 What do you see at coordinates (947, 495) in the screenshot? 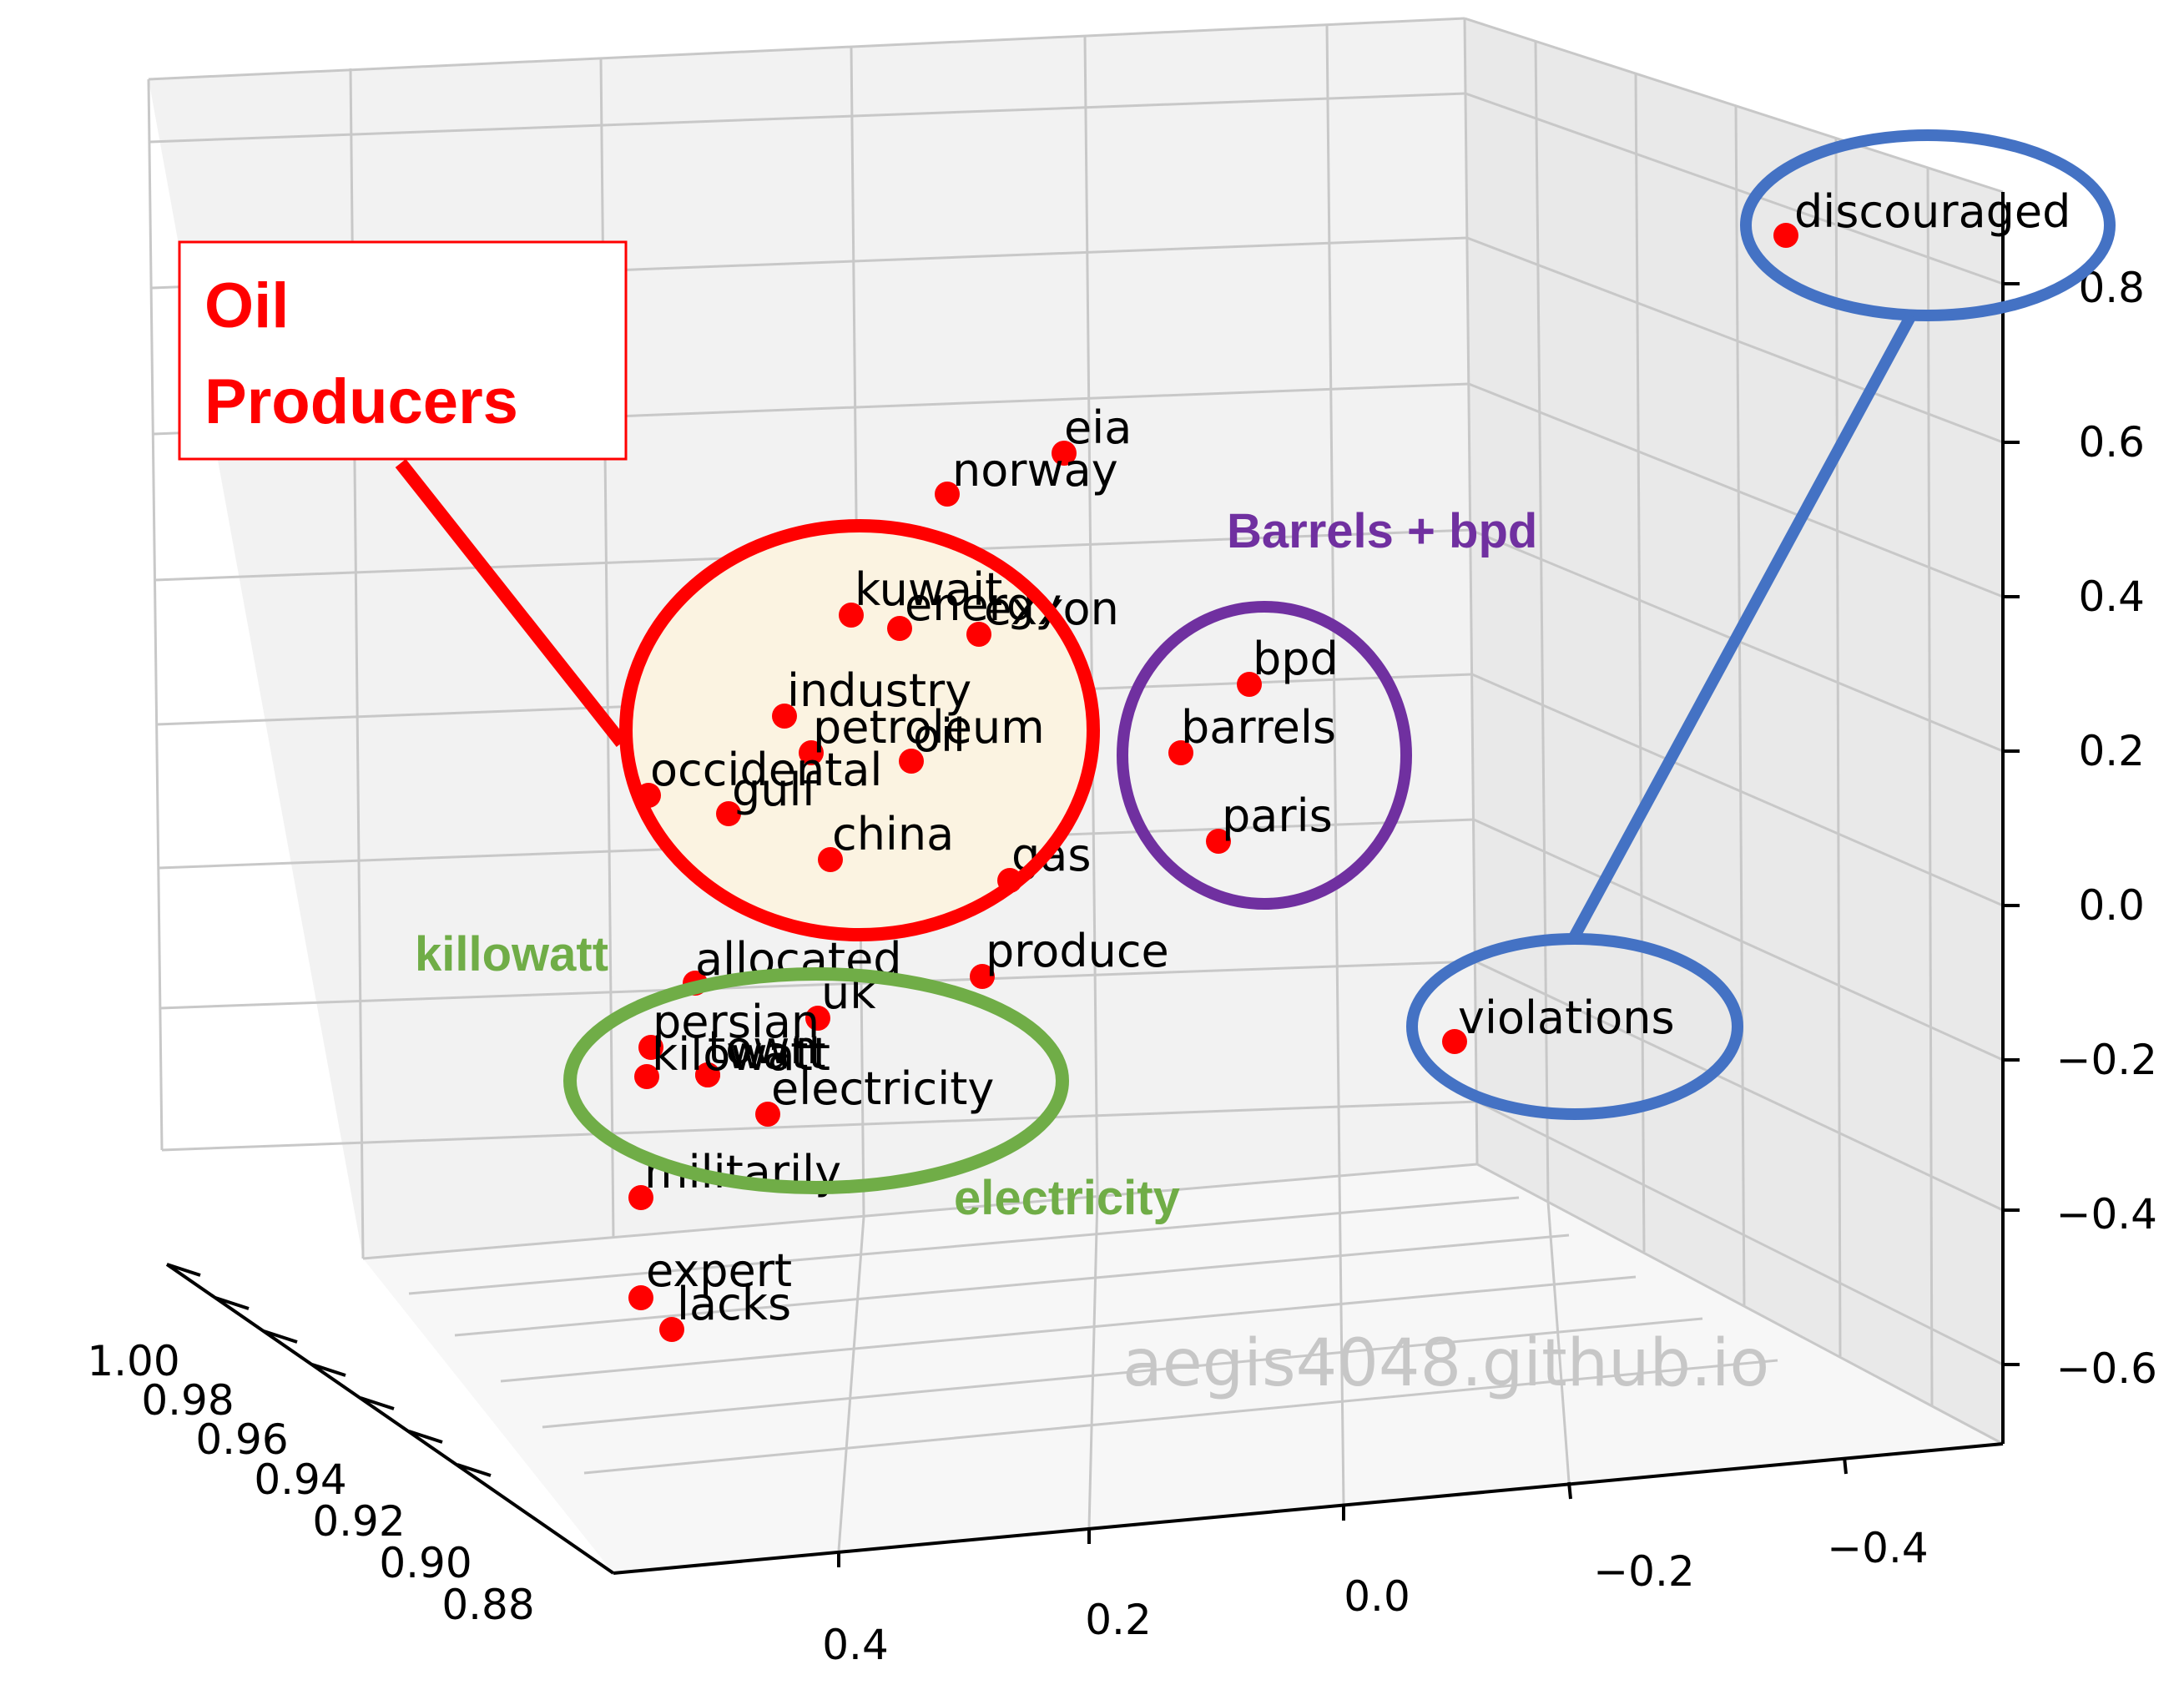
I see `data-point-norway` at bounding box center [947, 495].